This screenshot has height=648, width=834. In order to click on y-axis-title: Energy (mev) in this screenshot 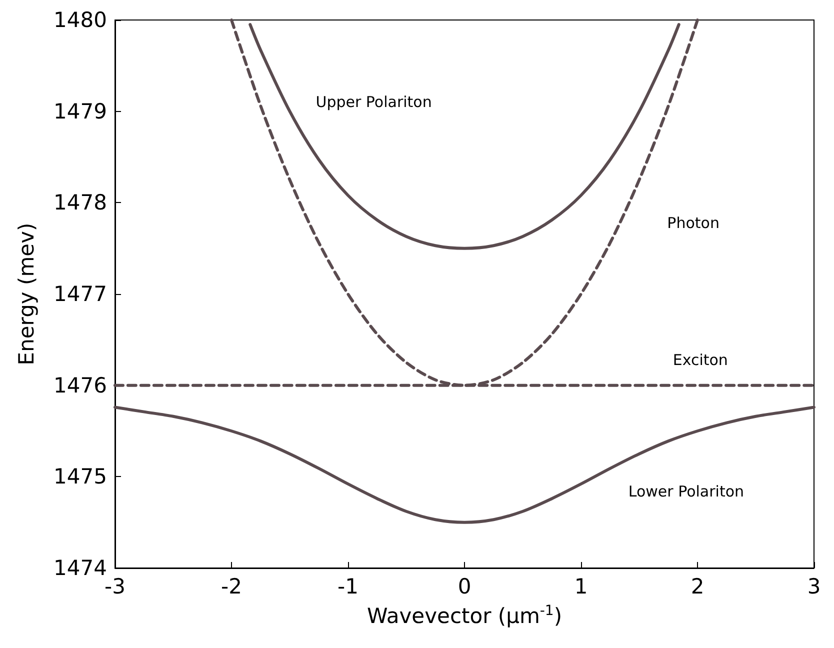, I will do `click(26, 294)`.